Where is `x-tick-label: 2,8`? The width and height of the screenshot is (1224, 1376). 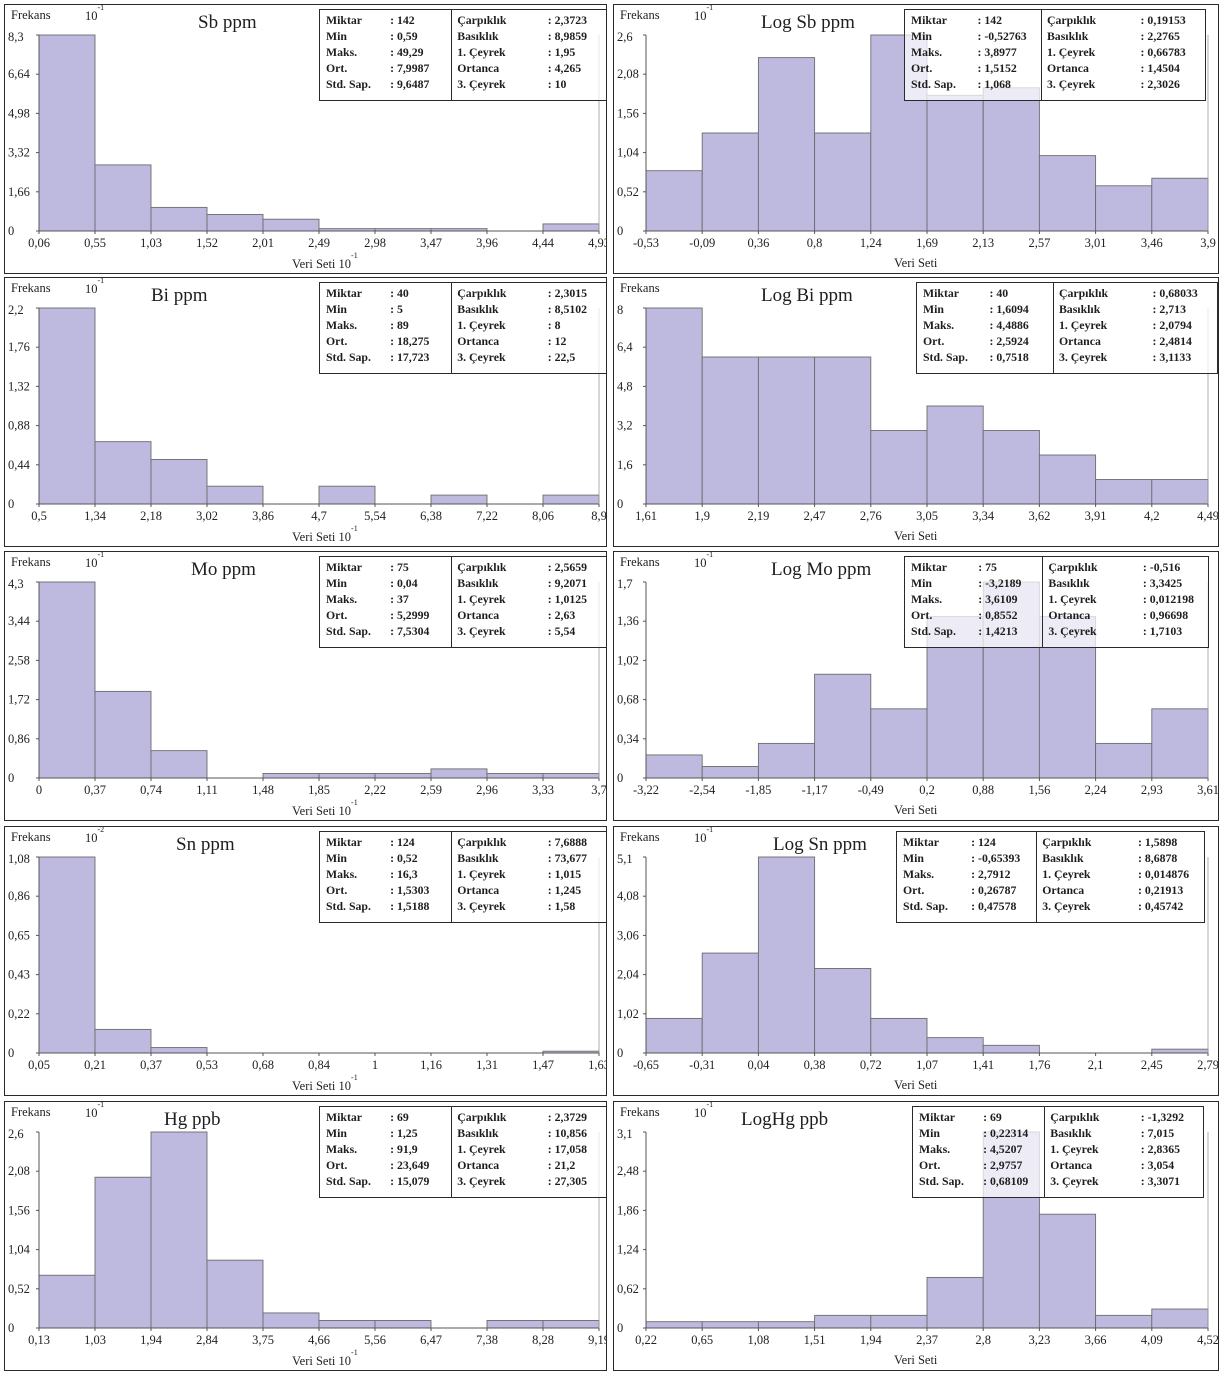 x-tick-label: 2,8 is located at coordinates (983, 1340).